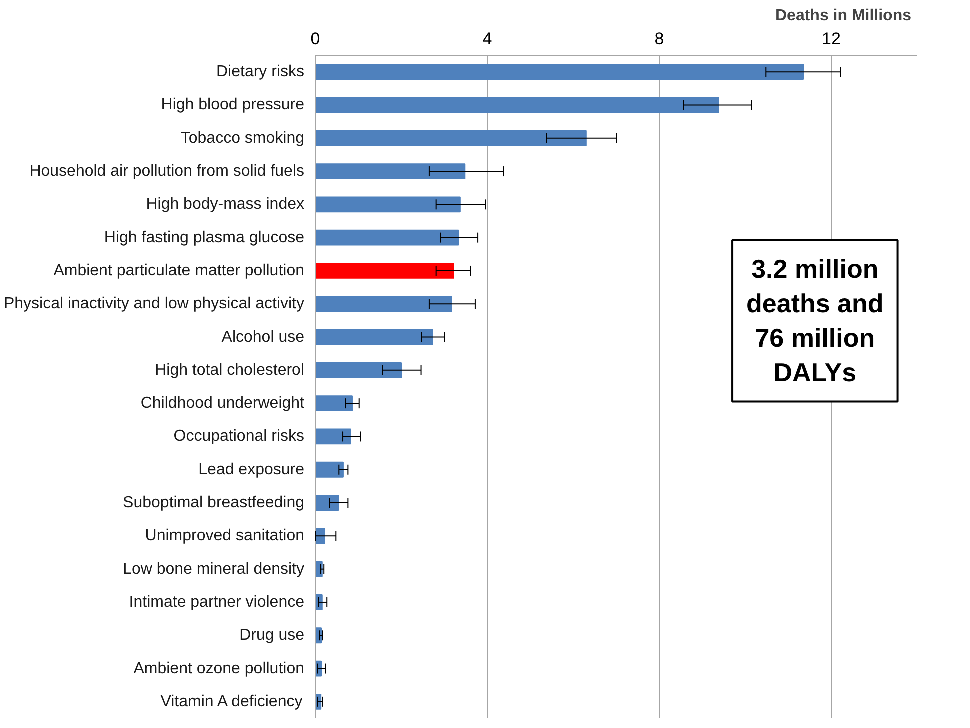 Image resolution: width=970 pixels, height=728 pixels. I want to click on x-tick-label: 4, so click(487, 39).